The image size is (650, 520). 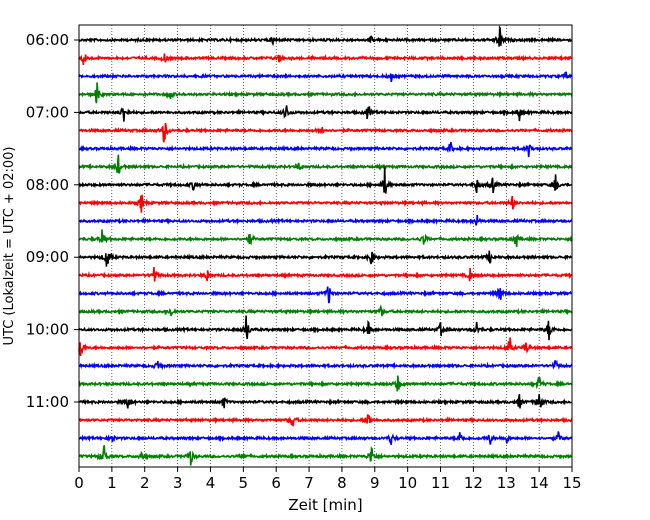 I want to click on y-axis-label: UTC (Lokalzeit = UTC + 02:00), so click(x=9, y=246).